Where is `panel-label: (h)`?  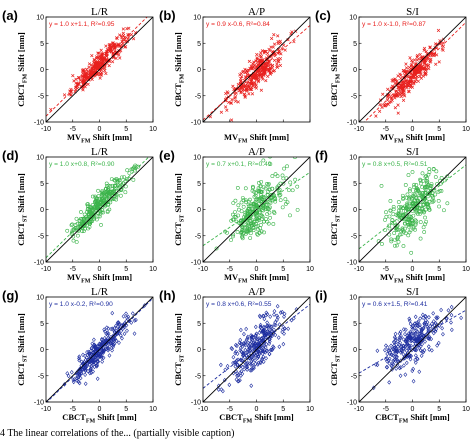 panel-label: (h) is located at coordinates (167, 295).